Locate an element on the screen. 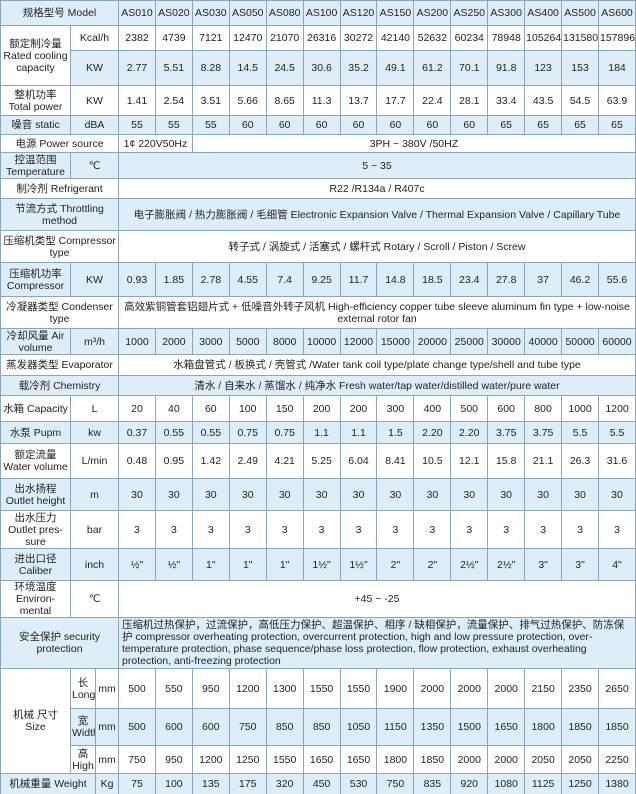 The image size is (636, 794). value-cell: 60000 is located at coordinates (617, 341).